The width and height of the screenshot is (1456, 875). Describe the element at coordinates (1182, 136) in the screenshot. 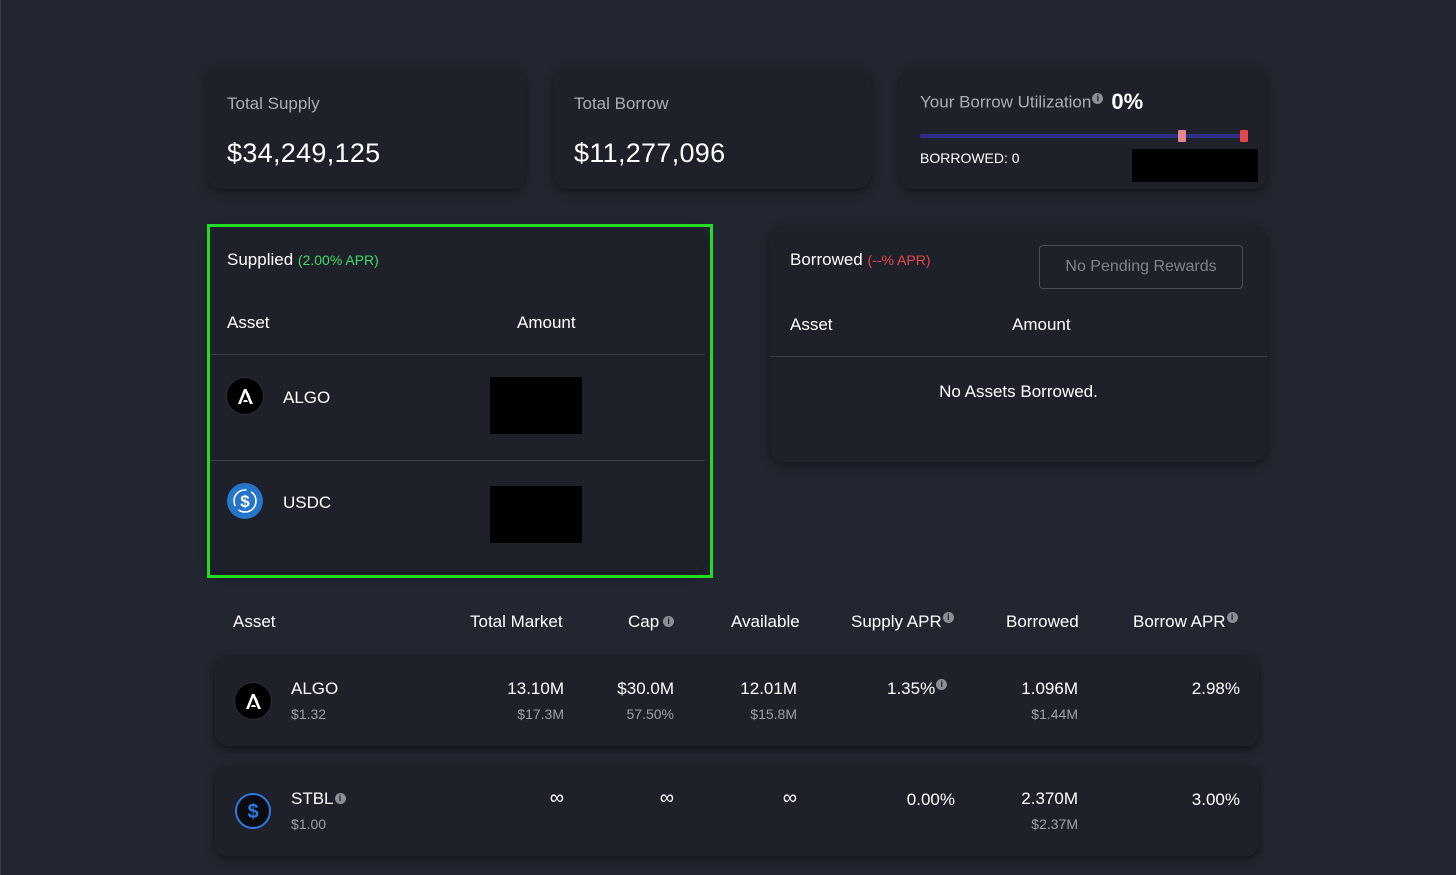

I see `utilization-threshold-marker` at that location.